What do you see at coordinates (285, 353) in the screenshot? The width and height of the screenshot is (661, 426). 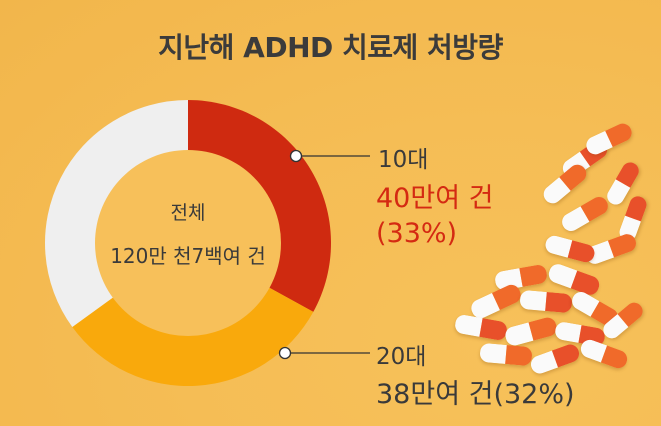 I see `leader-dot-20s` at bounding box center [285, 353].